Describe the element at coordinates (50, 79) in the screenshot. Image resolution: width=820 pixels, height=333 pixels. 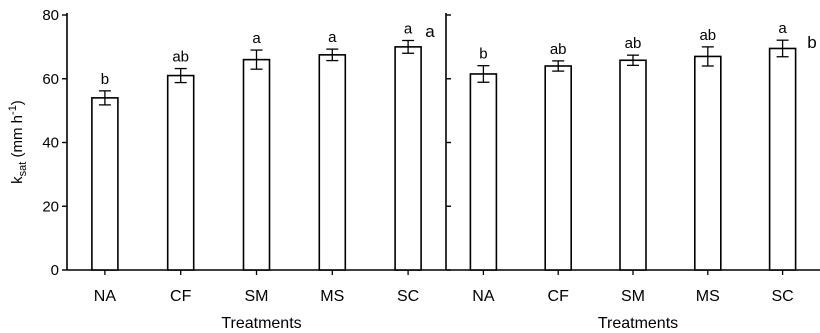
I see `y-tick-label: 60` at that location.